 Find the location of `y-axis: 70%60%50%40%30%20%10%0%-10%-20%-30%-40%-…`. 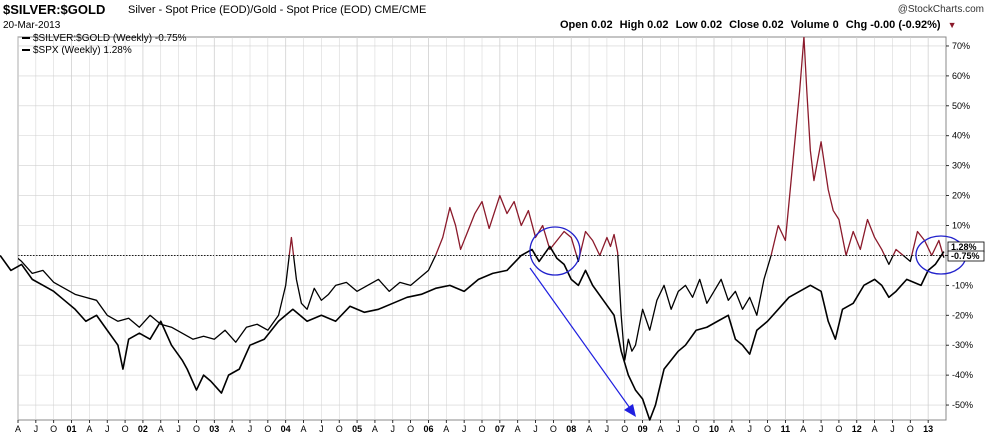

y-axis: 70%60%50%40%30%20%10%0%-10%-20%-30%-40%-… is located at coordinates (959, 225).